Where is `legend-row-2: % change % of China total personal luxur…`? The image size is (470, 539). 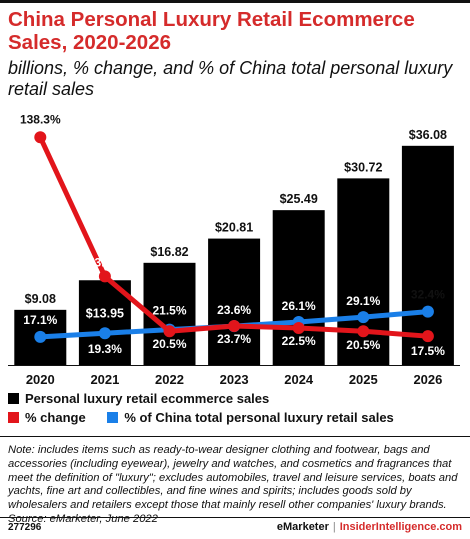 legend-row-2: % change % of China total personal luxur… is located at coordinates (210, 418).